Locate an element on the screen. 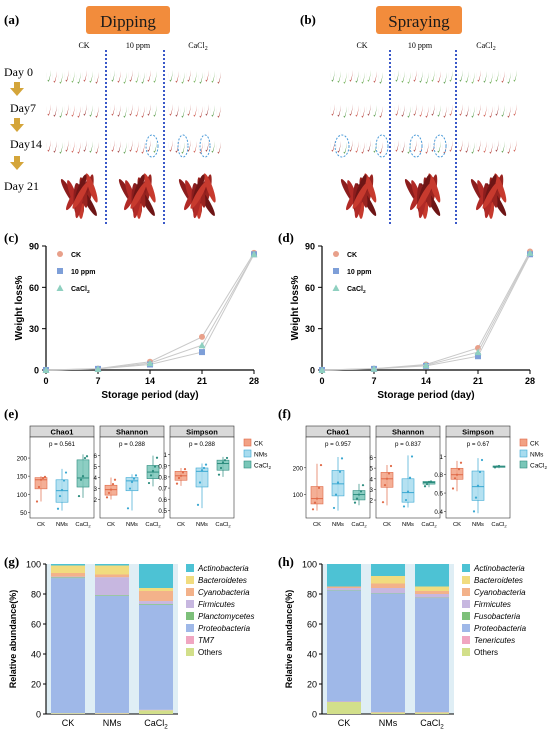  bar-legend-label-g-6: TM7 is located at coordinates (206, 640).